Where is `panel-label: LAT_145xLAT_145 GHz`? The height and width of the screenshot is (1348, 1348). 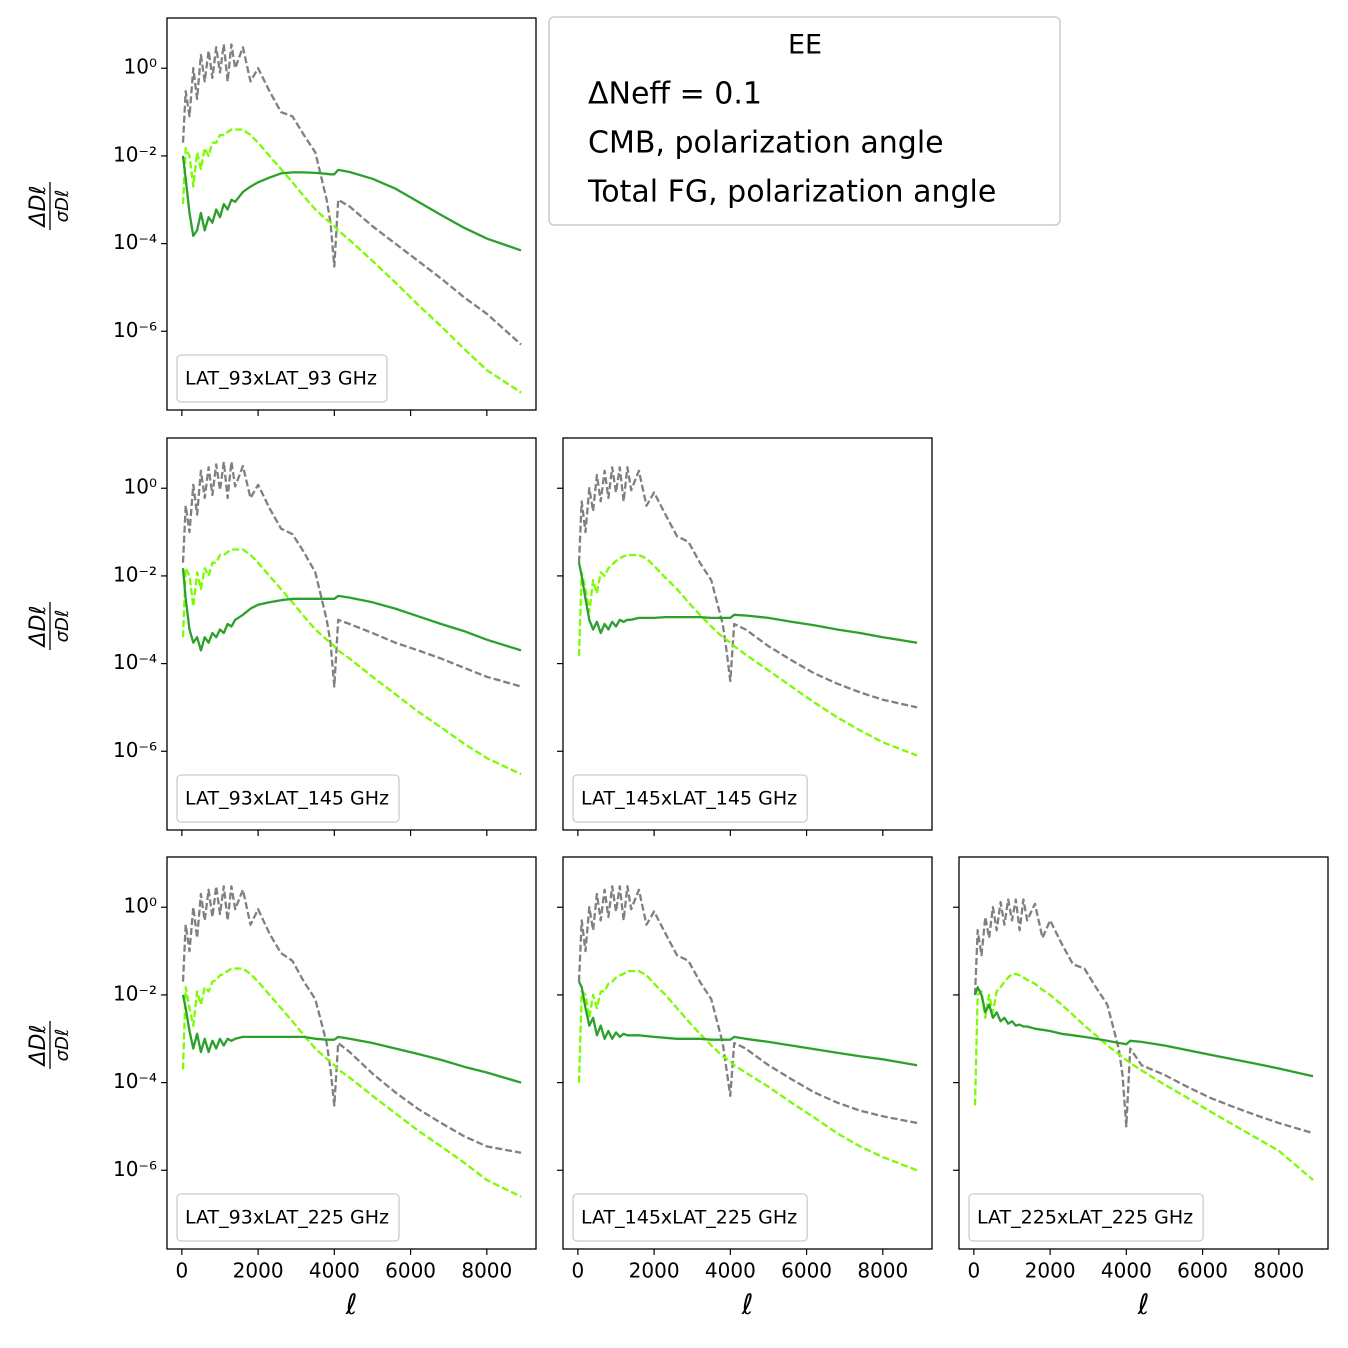
panel-label: LAT_145xLAT_145 GHz is located at coordinates (689, 799).